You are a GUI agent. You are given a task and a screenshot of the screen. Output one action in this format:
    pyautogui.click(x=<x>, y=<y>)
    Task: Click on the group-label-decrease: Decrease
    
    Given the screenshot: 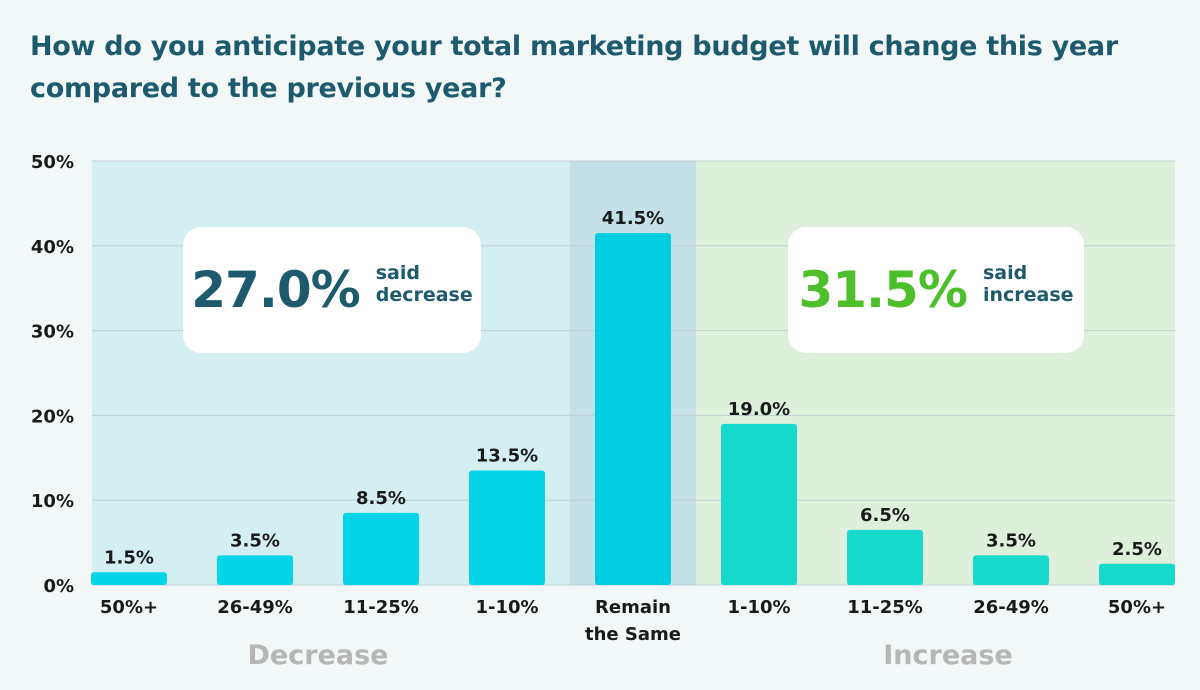 What is the action you would take?
    pyautogui.click(x=318, y=655)
    